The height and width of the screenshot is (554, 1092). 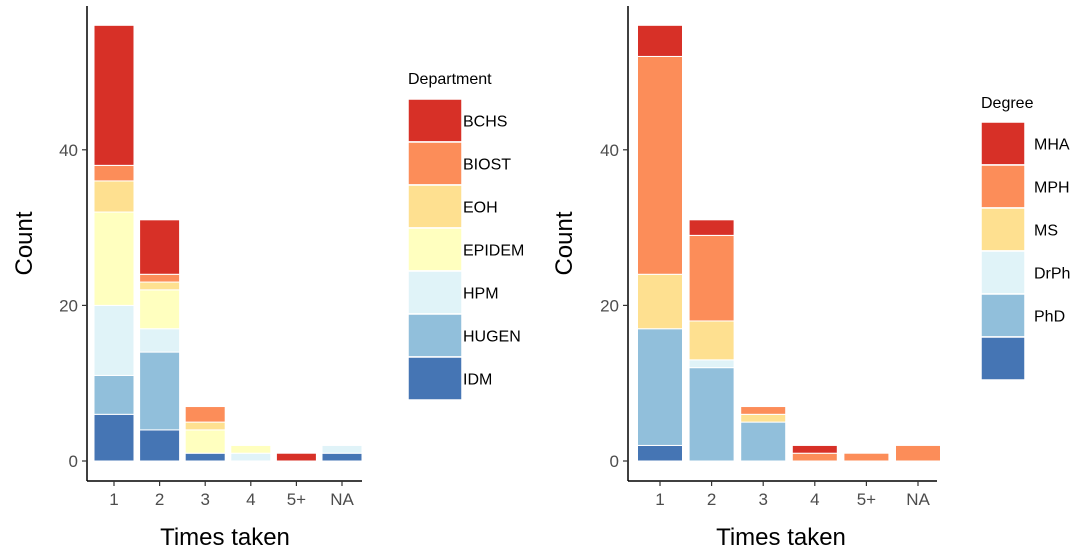 What do you see at coordinates (1049, 317) in the screenshot?
I see `legend-label: PhD` at bounding box center [1049, 317].